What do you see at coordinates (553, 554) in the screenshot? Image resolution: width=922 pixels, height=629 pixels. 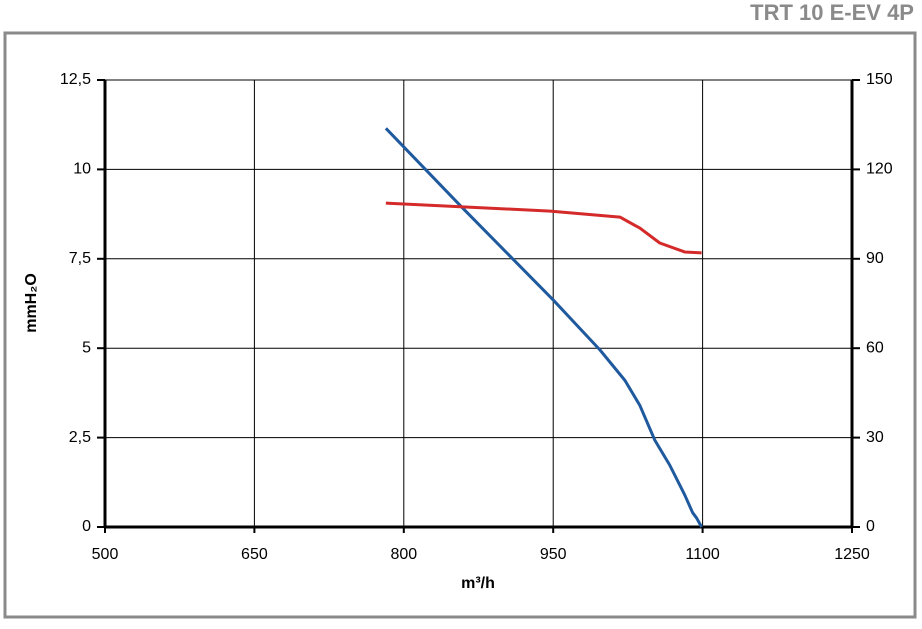 I see `x-tick-label: 950` at bounding box center [553, 554].